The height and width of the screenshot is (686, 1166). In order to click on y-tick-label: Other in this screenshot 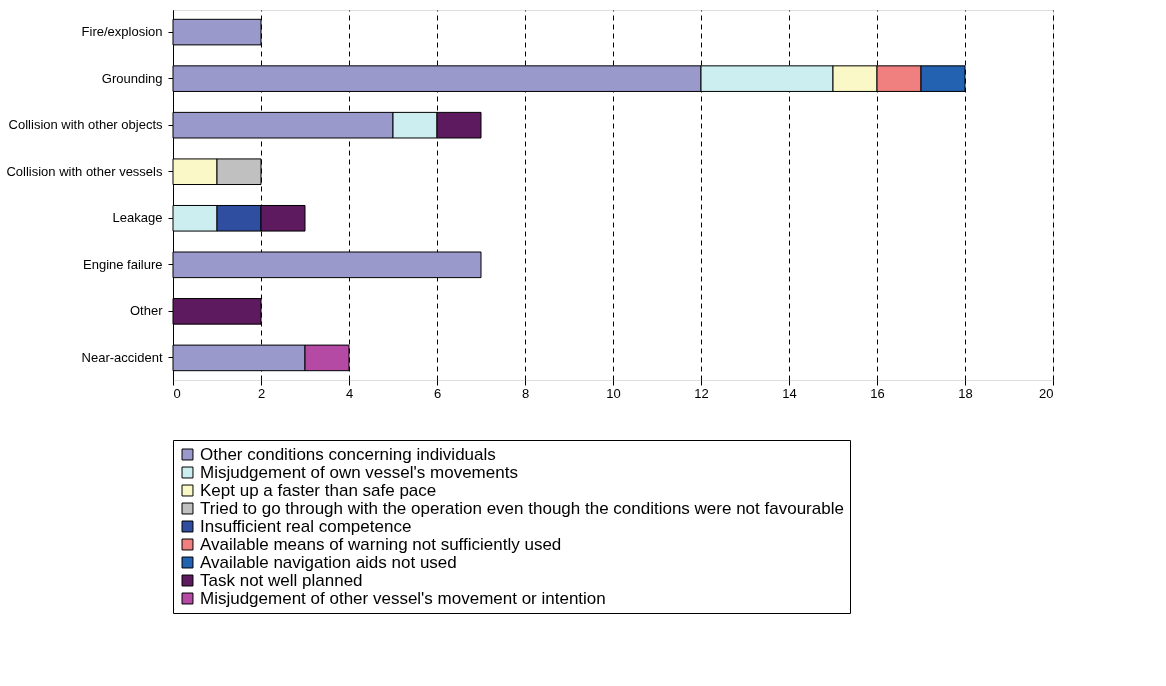, I will do `click(146, 311)`.